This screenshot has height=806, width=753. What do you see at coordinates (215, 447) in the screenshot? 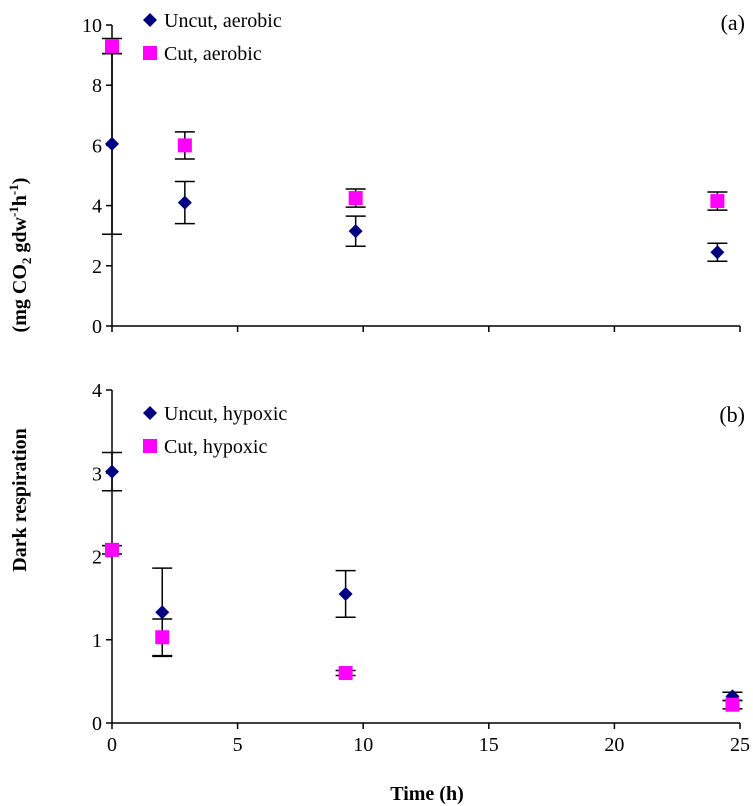
I see `b-legend-label: Cut, hypoxic` at bounding box center [215, 447].